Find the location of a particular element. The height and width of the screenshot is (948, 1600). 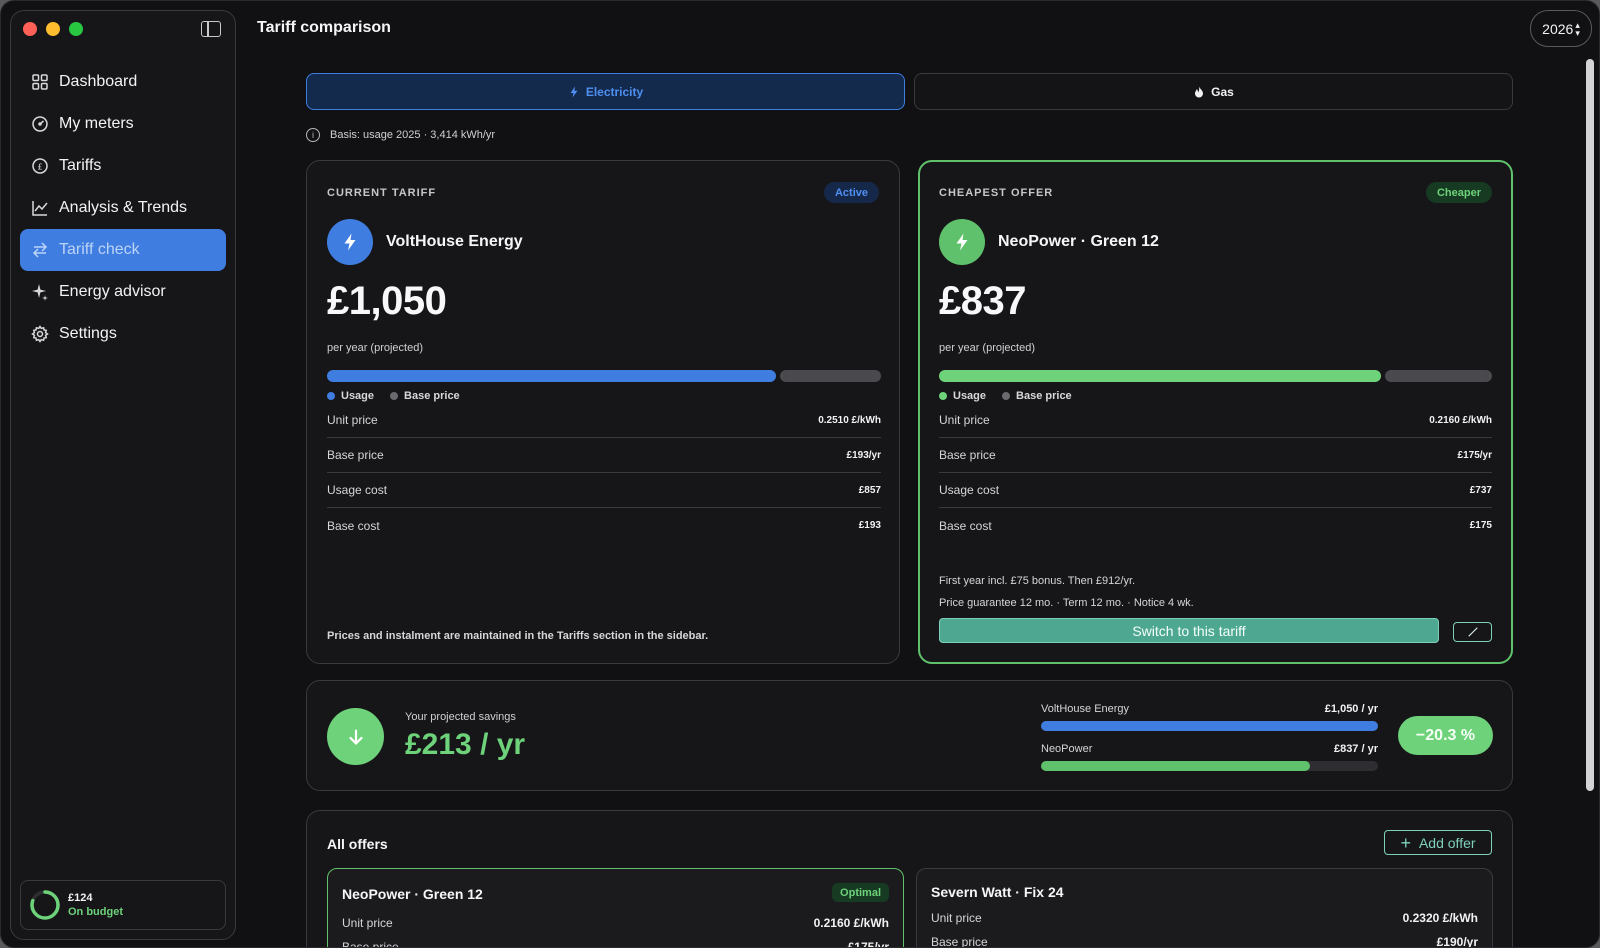

close-window-button is located at coordinates (30, 29).